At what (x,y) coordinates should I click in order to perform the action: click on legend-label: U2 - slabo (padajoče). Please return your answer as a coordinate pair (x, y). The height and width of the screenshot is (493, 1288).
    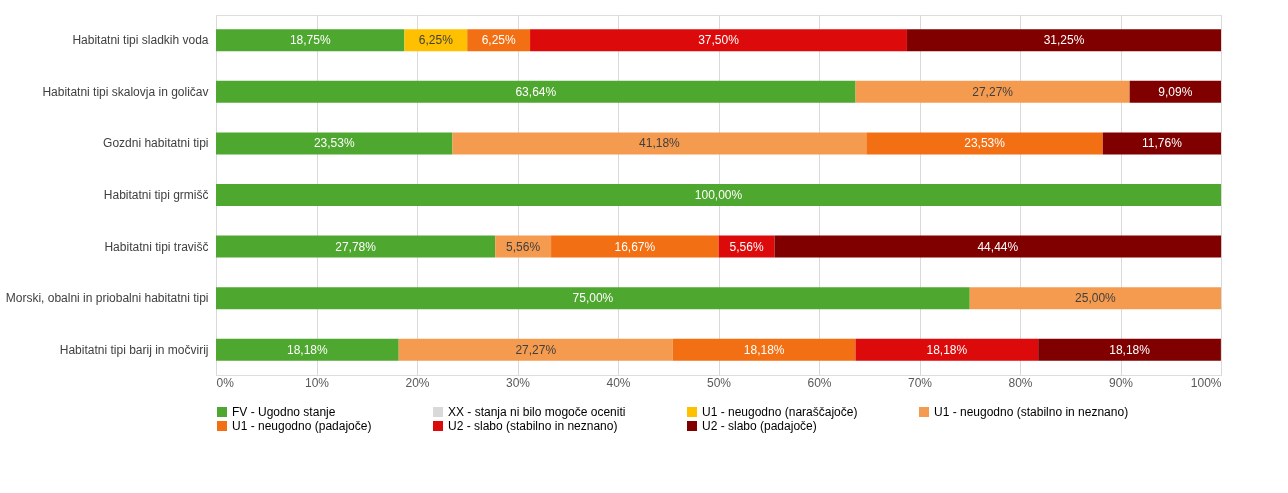
    Looking at the image, I should click on (759, 426).